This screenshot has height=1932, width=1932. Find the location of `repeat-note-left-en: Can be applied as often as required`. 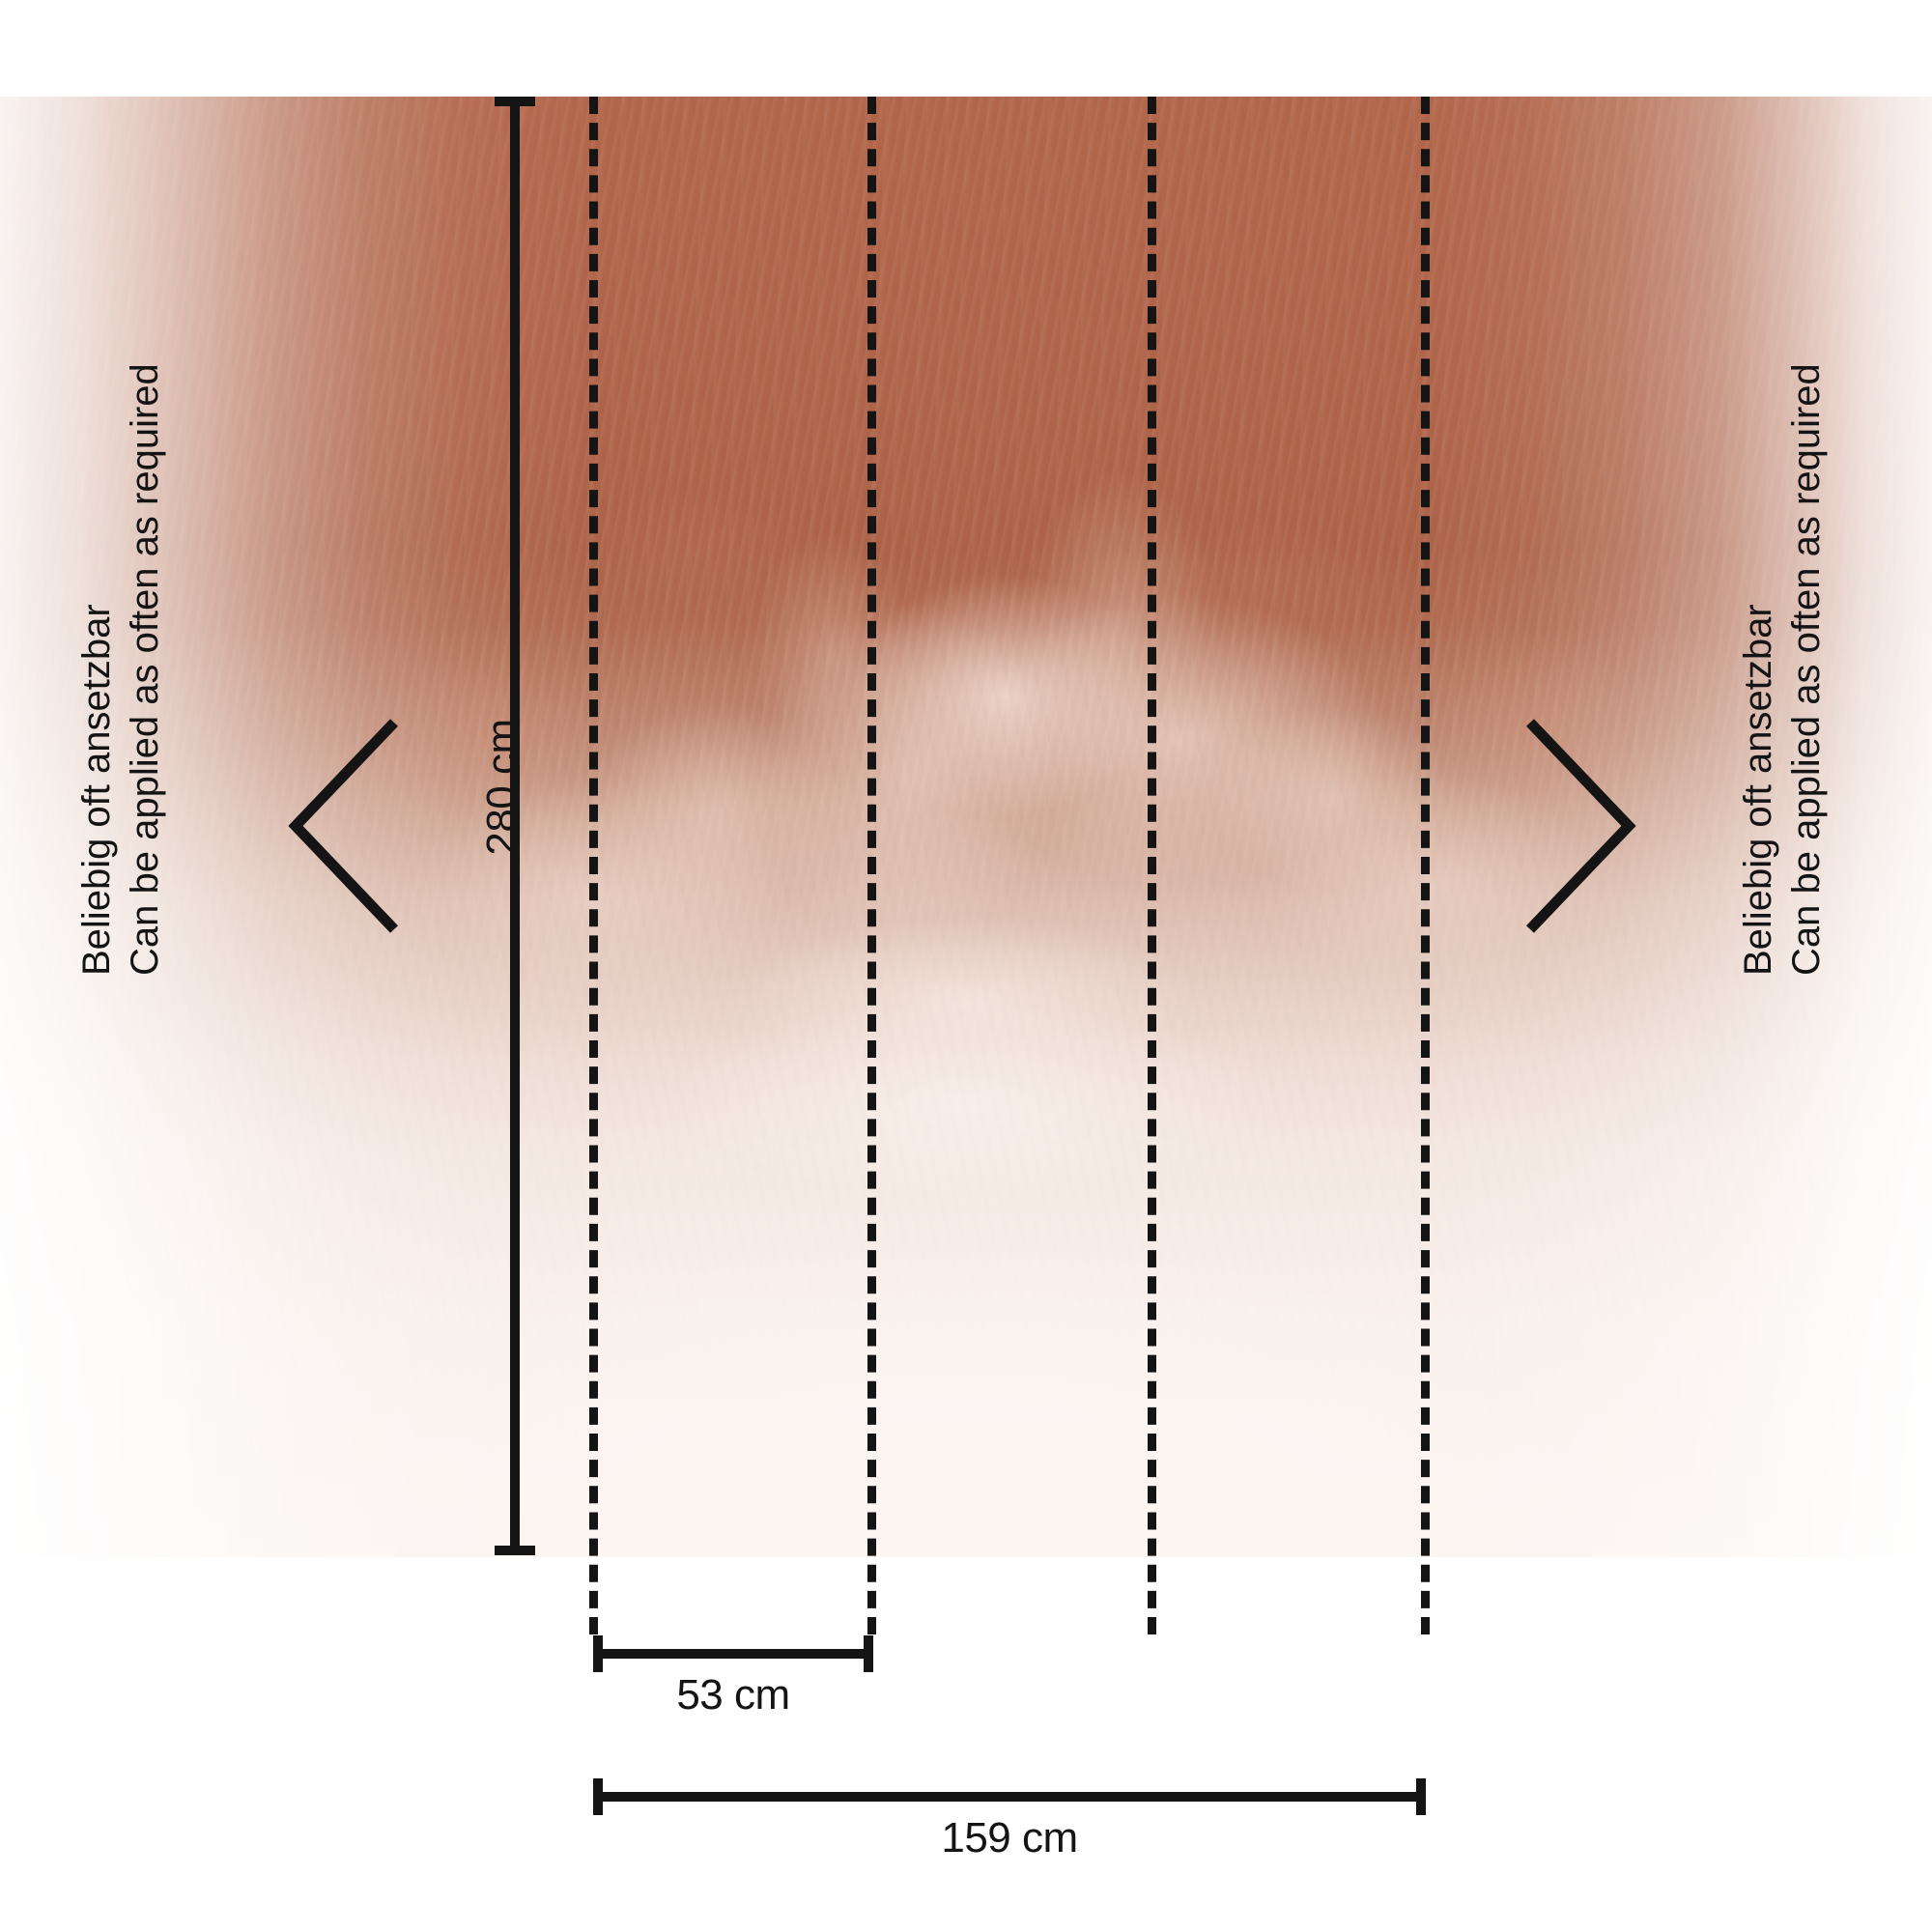

repeat-note-left-en: Can be applied as often as required is located at coordinates (145, 669).